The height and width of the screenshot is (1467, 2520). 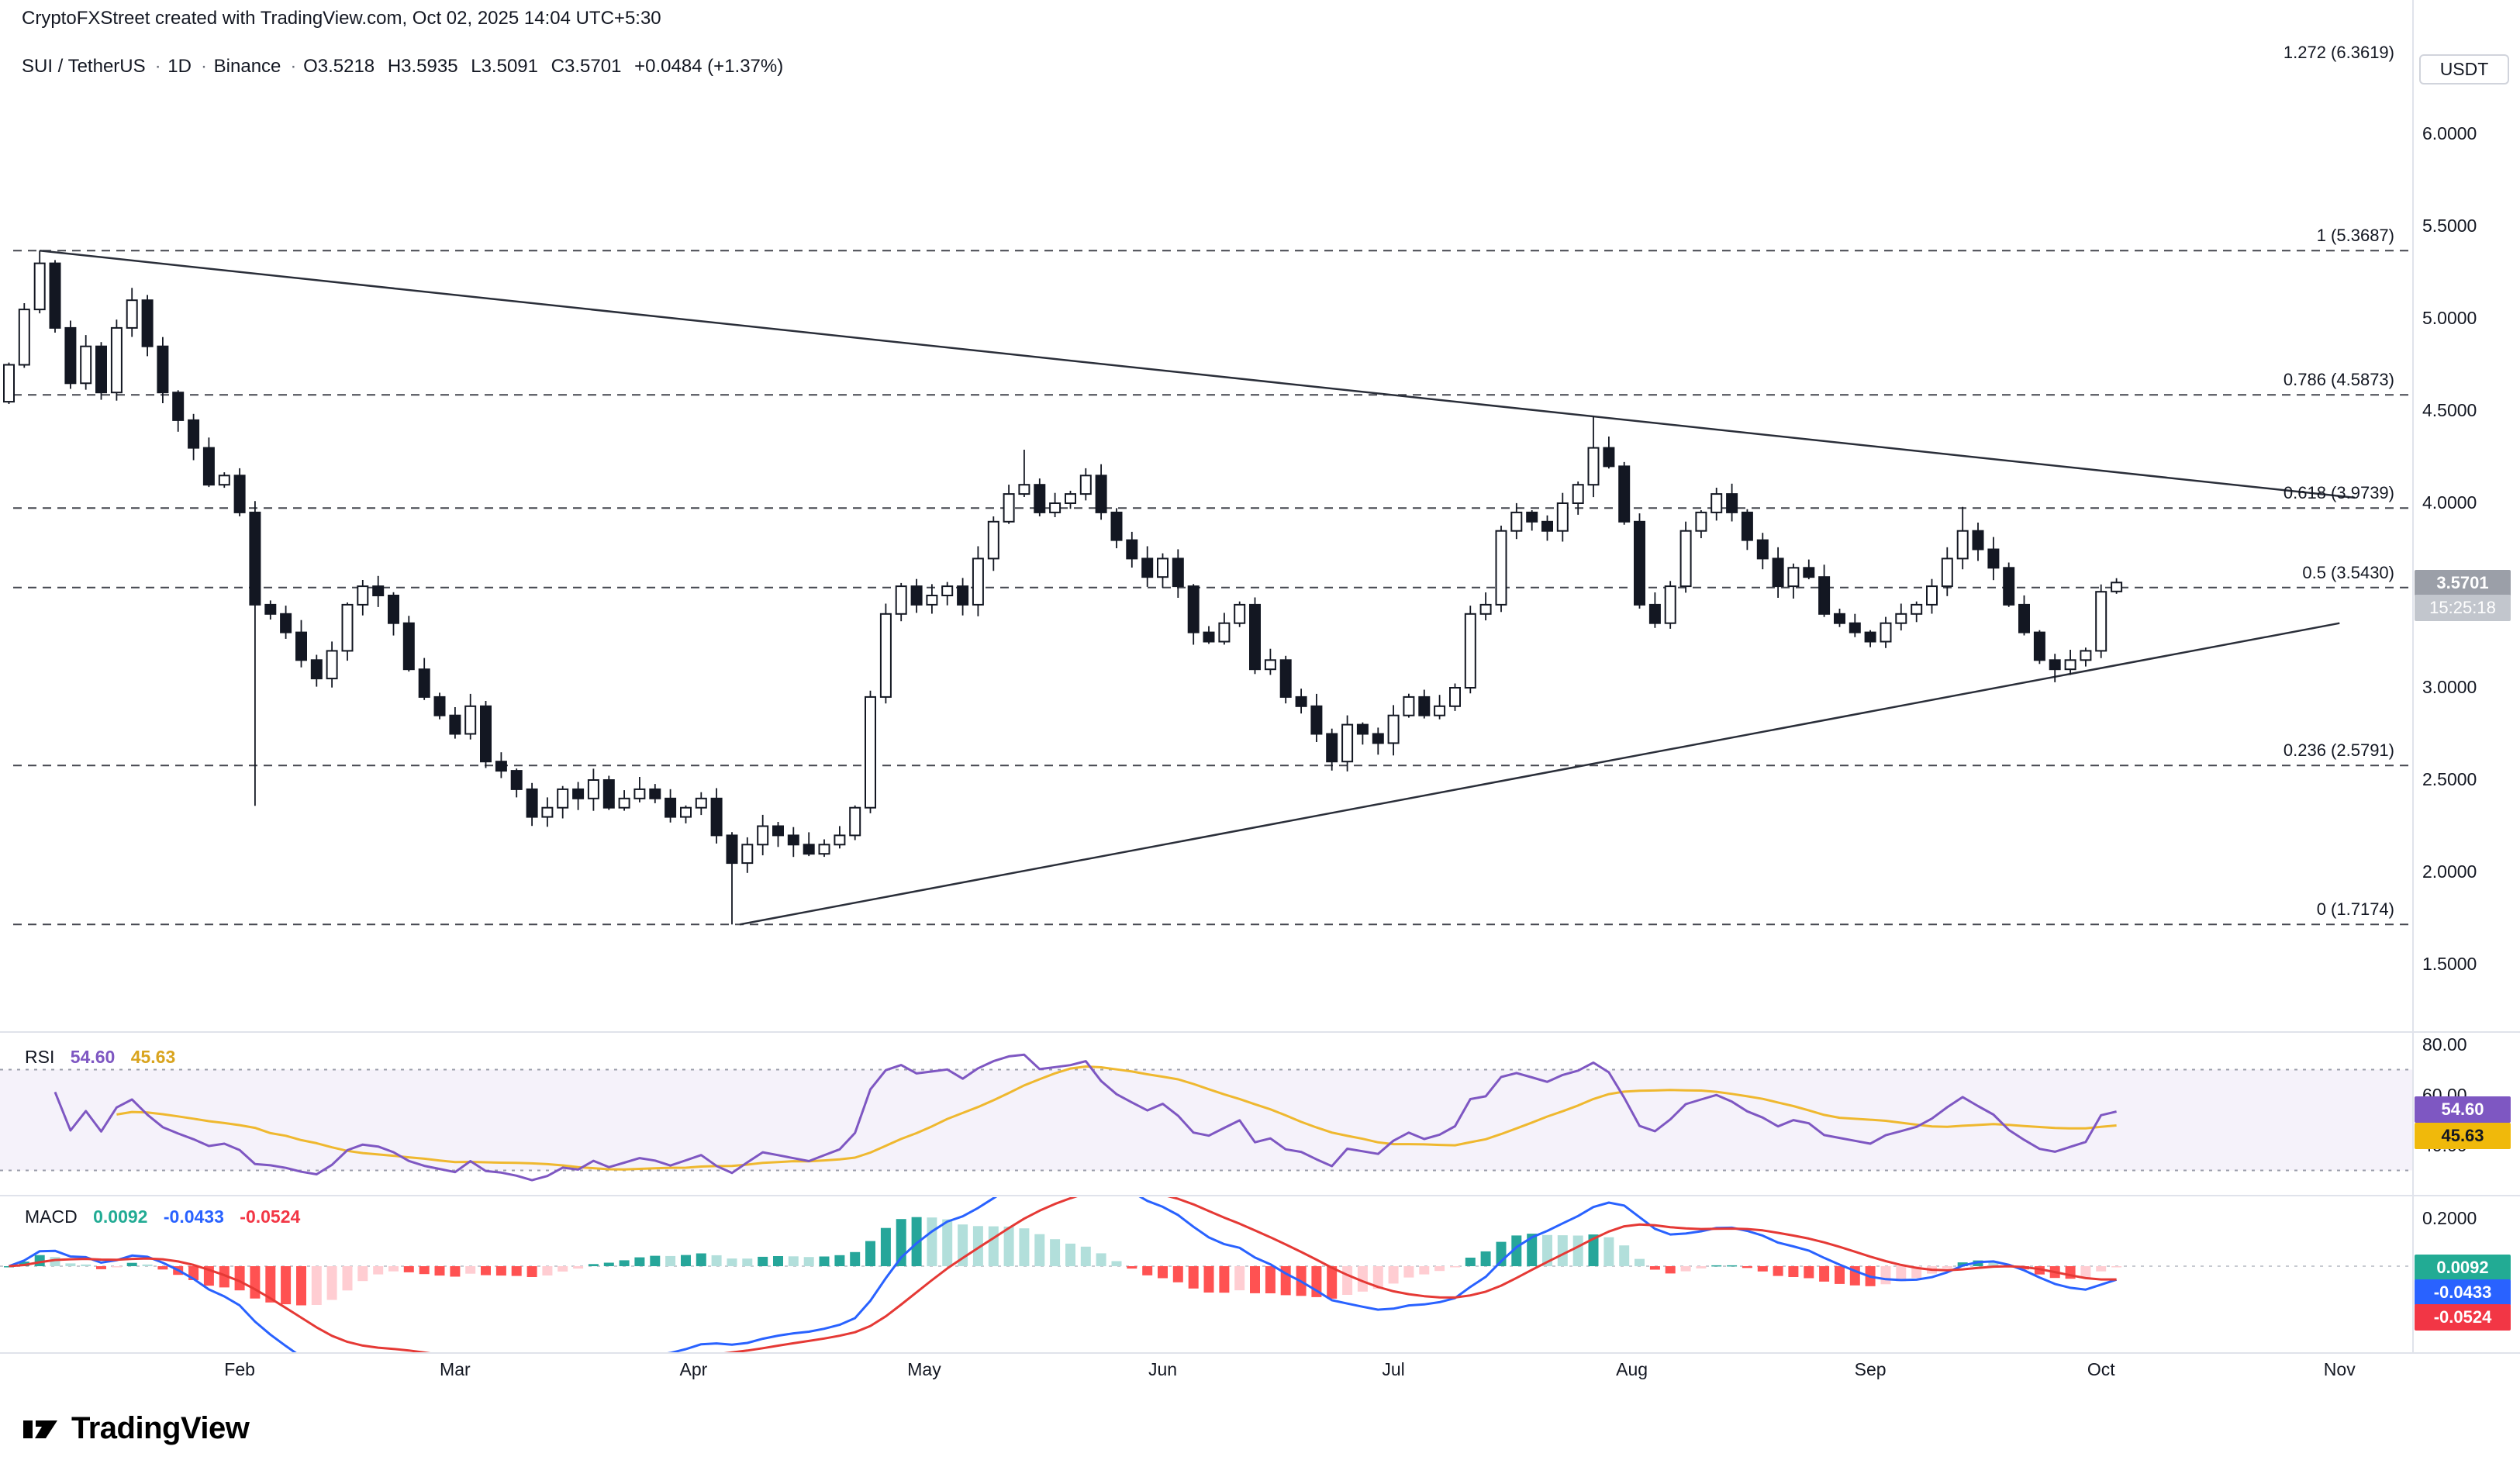 What do you see at coordinates (1206, 1274) in the screenshot?
I see `macd-panel` at bounding box center [1206, 1274].